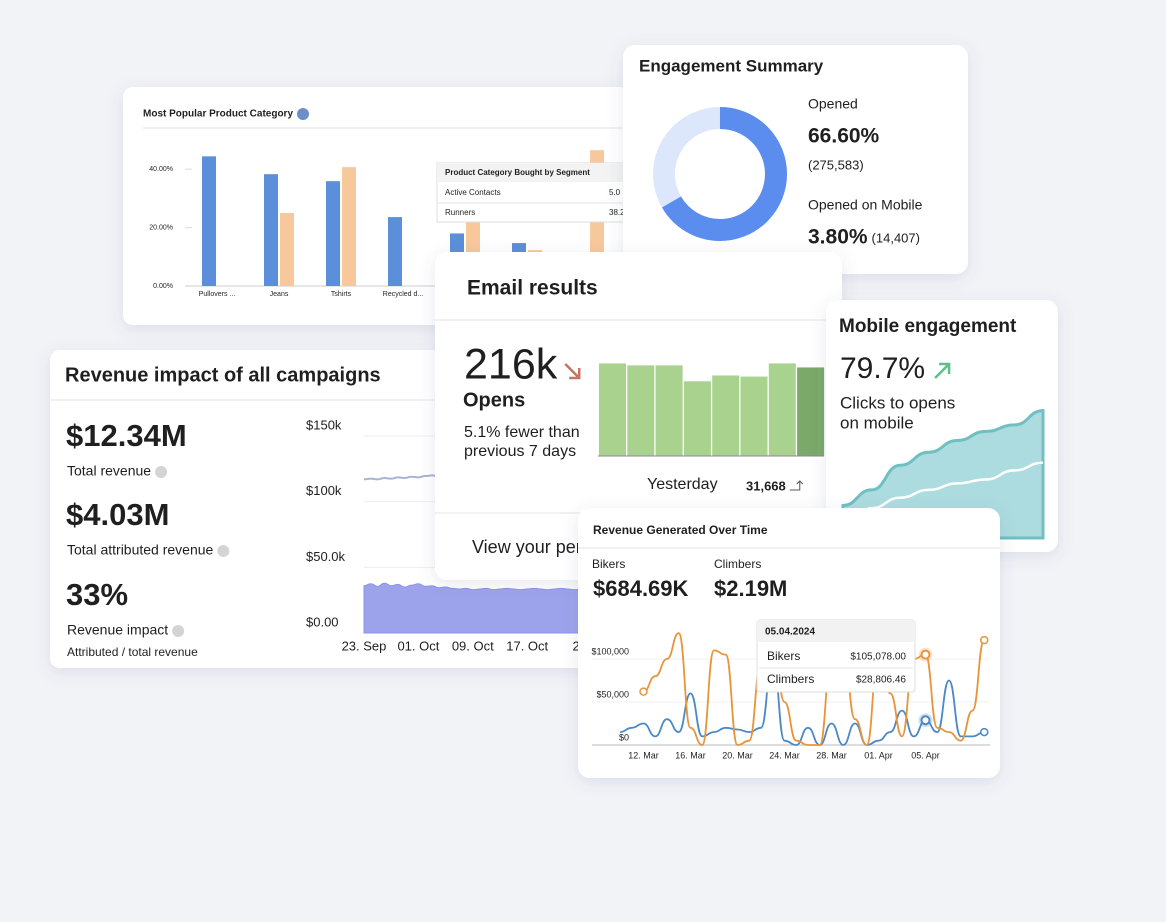 This screenshot has width=1166, height=922. What do you see at coordinates (882, 368) in the screenshot?
I see `headline: 79.7%` at bounding box center [882, 368].